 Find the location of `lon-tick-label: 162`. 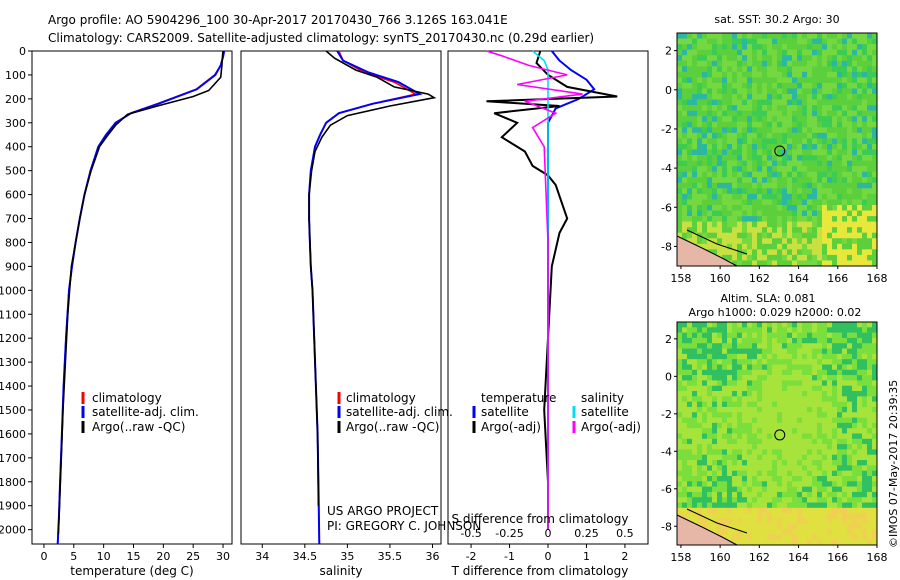

lon-tick-label: 162 is located at coordinates (759, 278).